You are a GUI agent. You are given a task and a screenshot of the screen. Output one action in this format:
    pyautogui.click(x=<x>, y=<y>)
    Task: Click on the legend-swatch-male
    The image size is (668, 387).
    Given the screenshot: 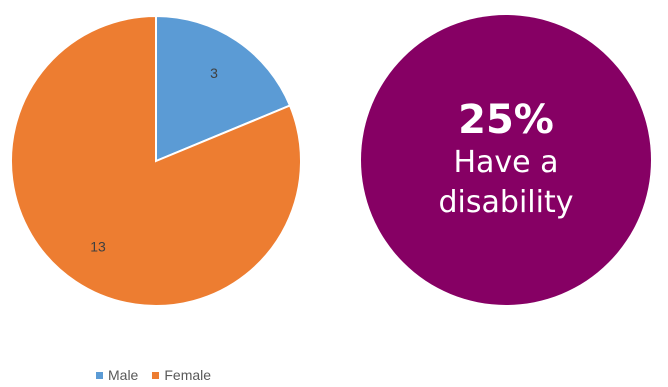 What is the action you would take?
    pyautogui.click(x=99, y=375)
    